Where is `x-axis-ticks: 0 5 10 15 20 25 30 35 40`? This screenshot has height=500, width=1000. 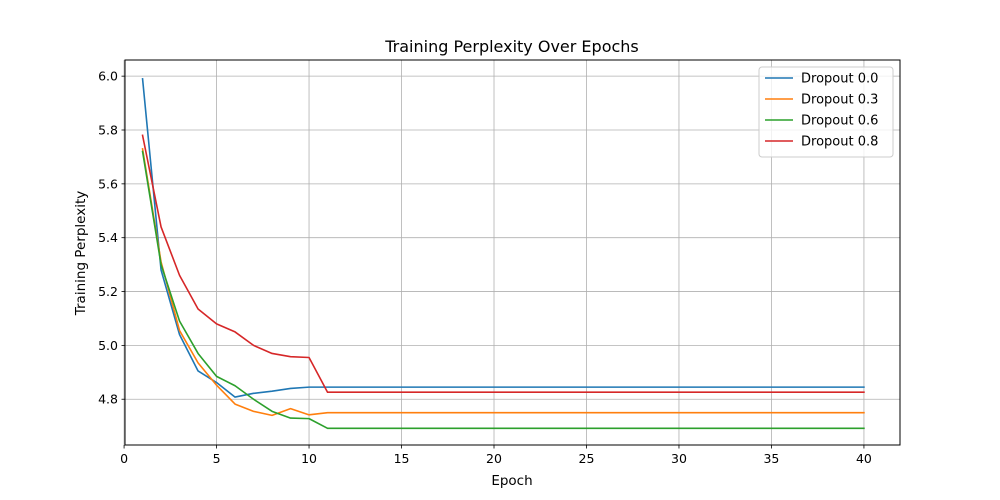 x-axis-ticks: 0 5 10 15 20 25 30 35 40 is located at coordinates (496, 455).